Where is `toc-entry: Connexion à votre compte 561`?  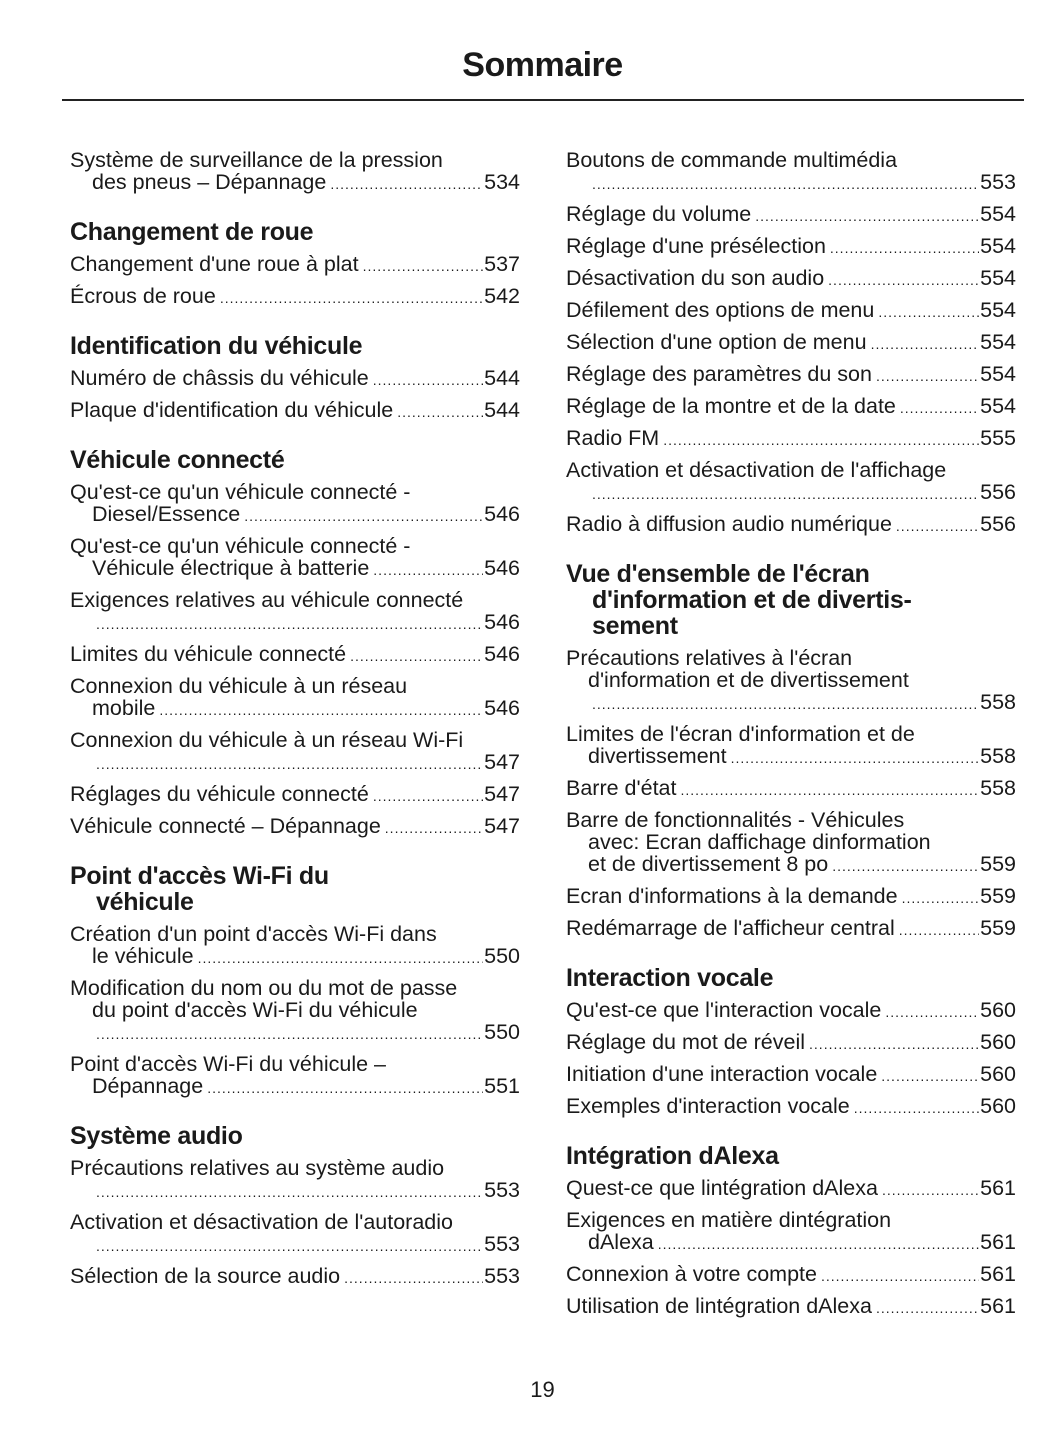 toc-entry: Connexion à votre compte 561 is located at coordinates (791, 1275).